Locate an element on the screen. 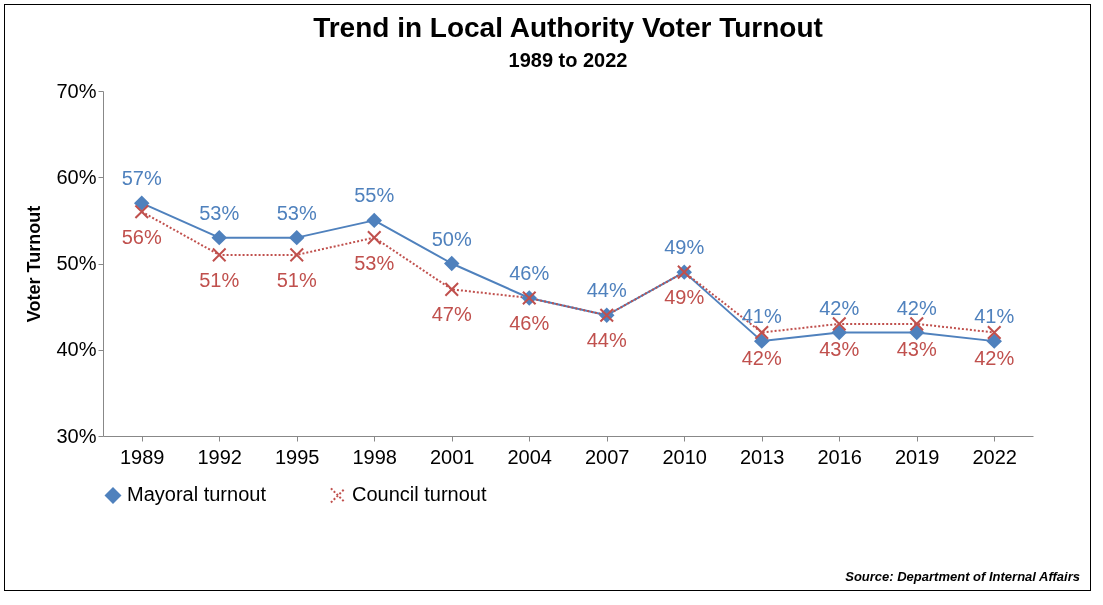 The image size is (1103, 605). y-tick-label: 30% is located at coordinates (76, 435).